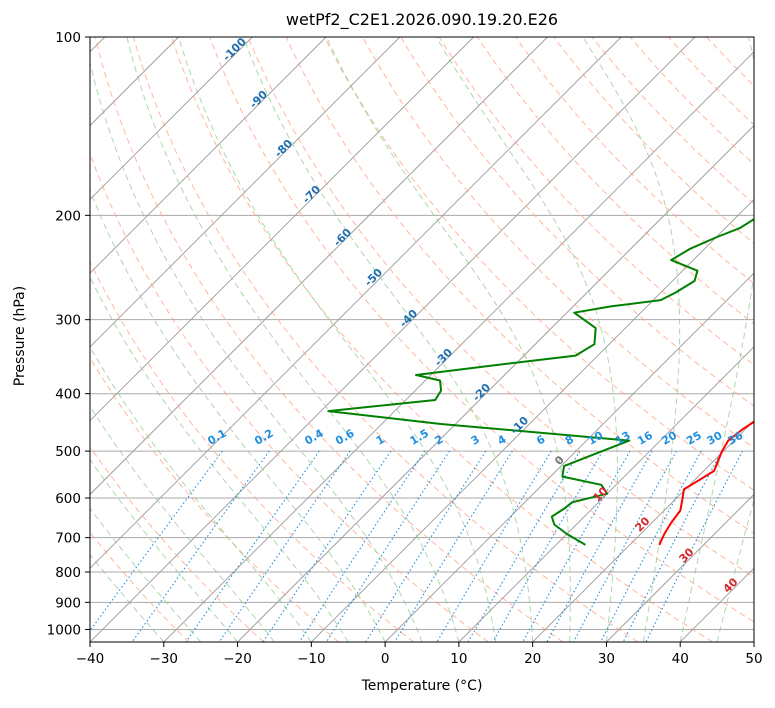 The image size is (775, 708). What do you see at coordinates (258, 99) in the screenshot?
I see `dry-adiabat-label: -90` at bounding box center [258, 99].